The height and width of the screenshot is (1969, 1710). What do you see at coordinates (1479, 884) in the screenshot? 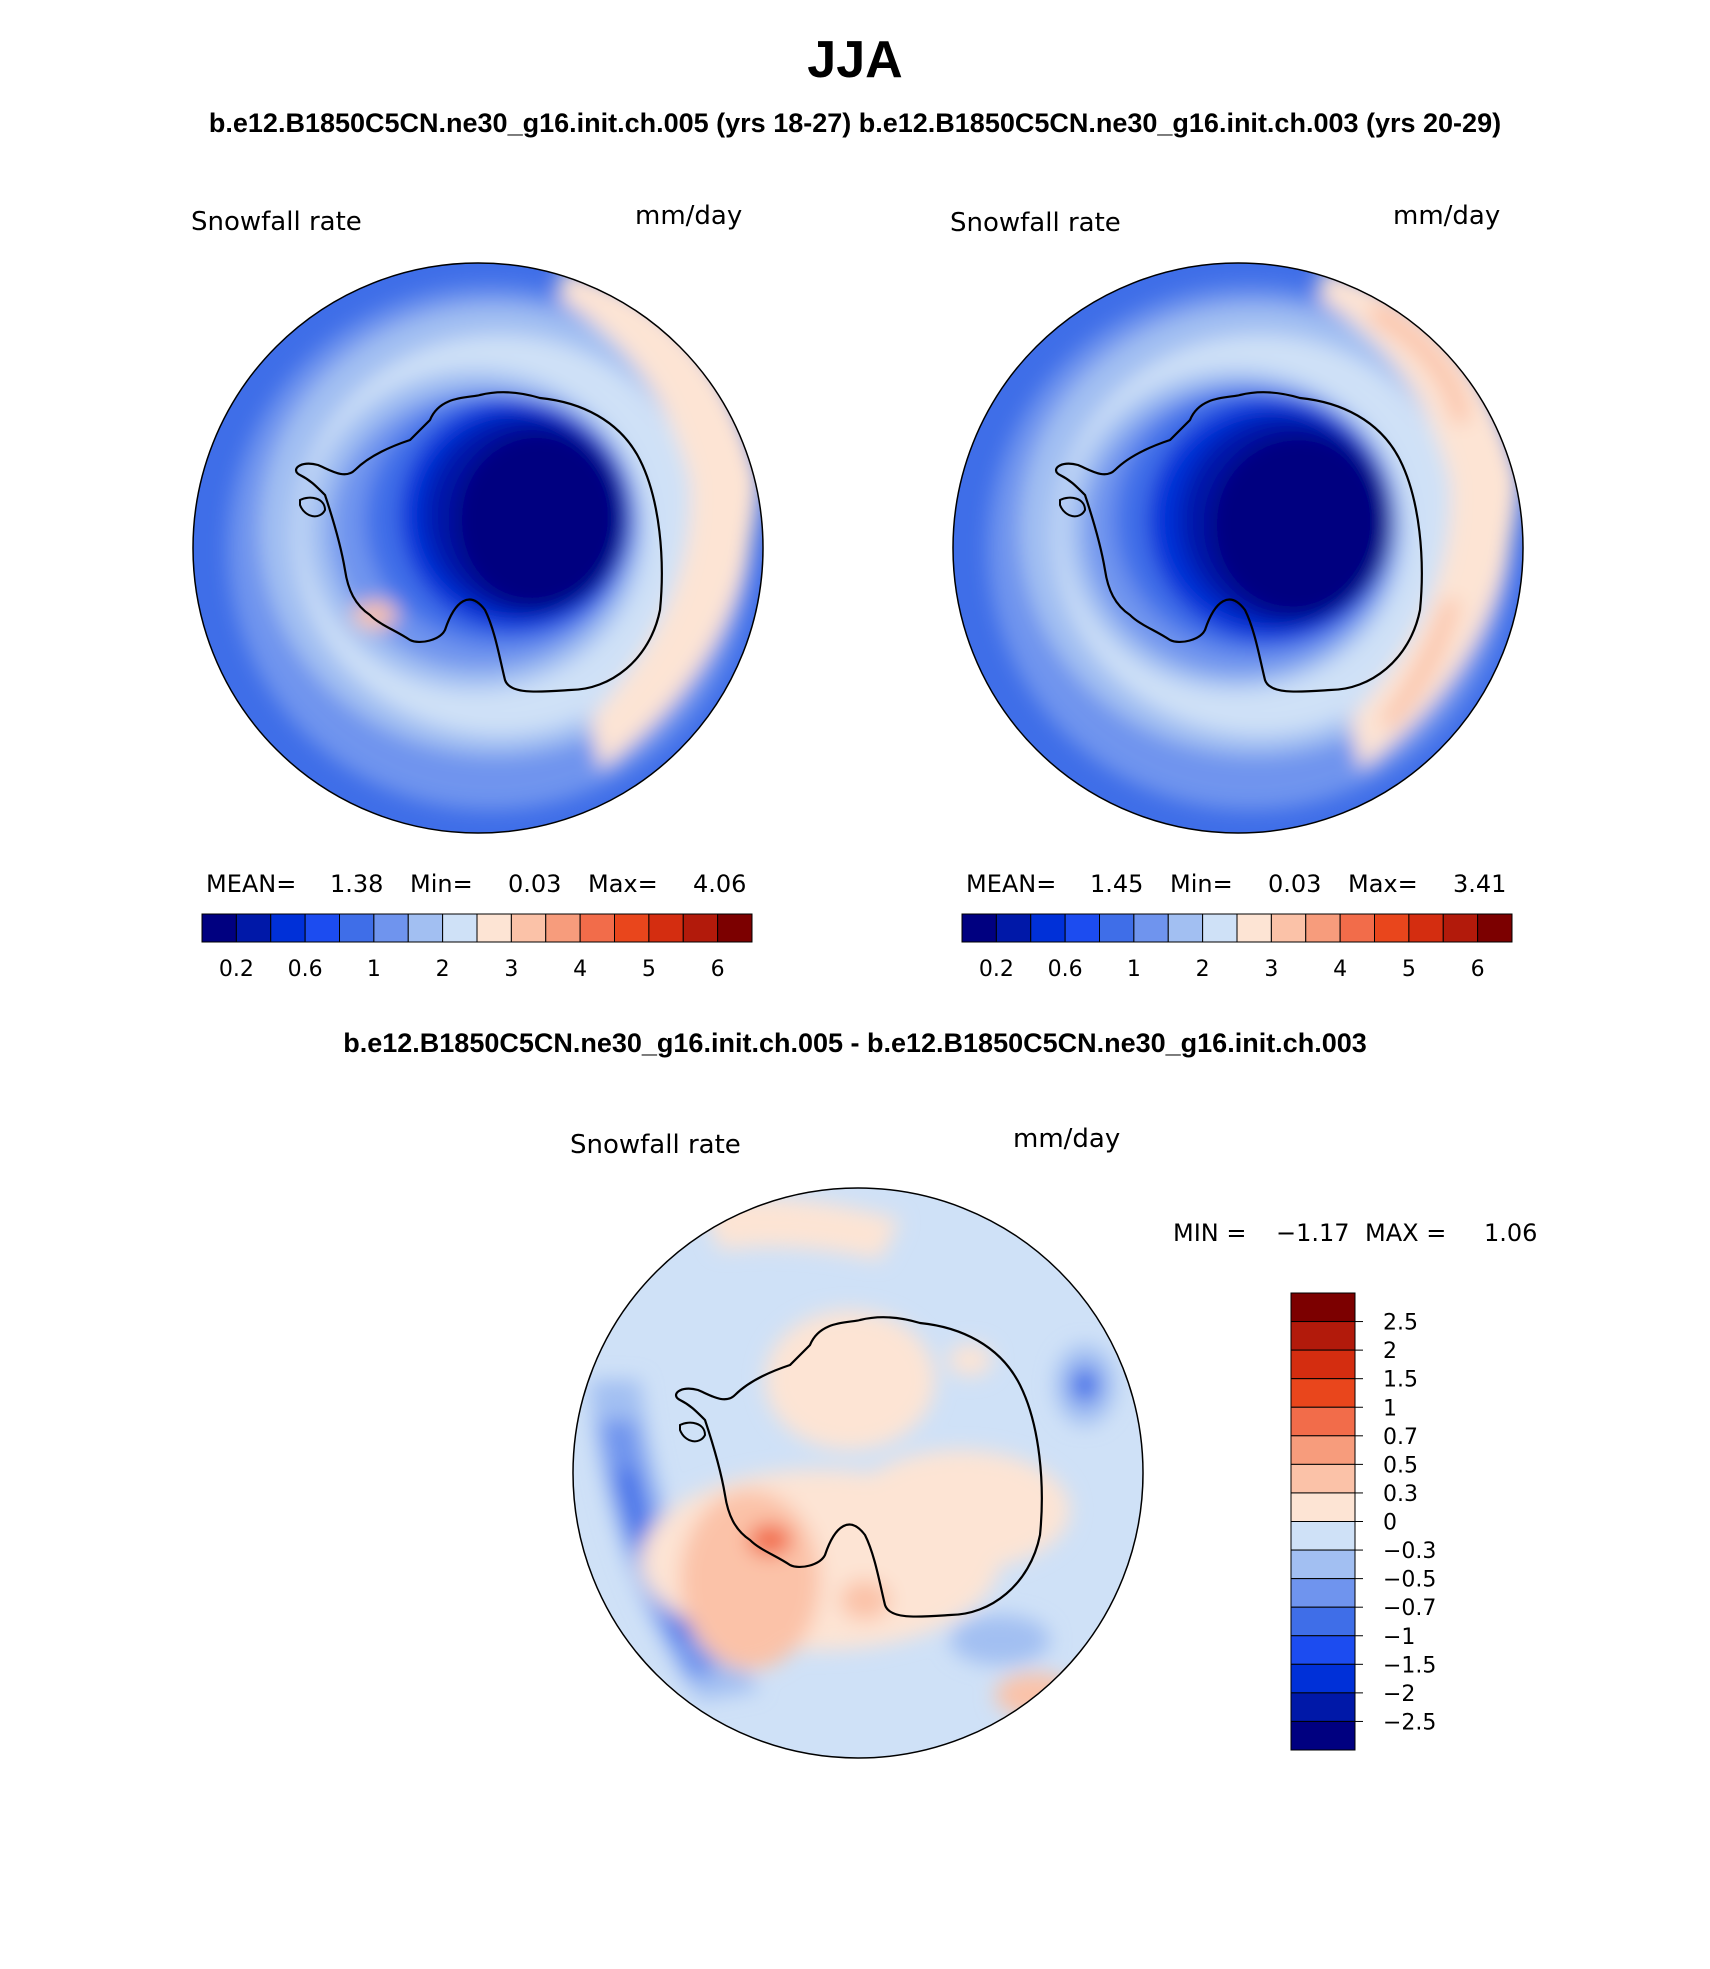
I see `panel-2-max-value: 3.41` at bounding box center [1479, 884].